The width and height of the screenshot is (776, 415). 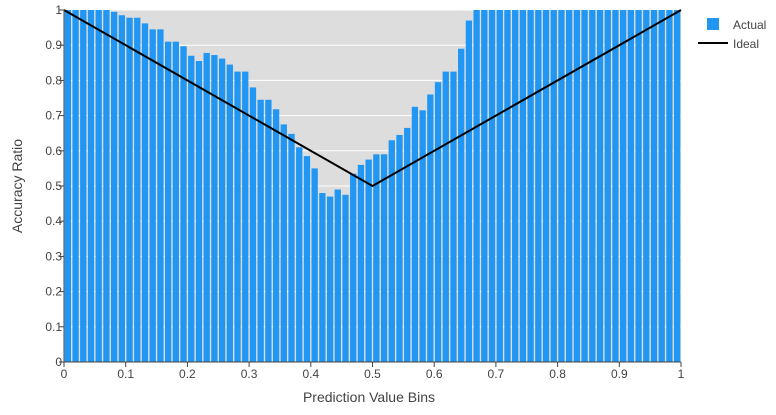 What do you see at coordinates (310, 374) in the screenshot?
I see `x-tick-label: 0.4` at bounding box center [310, 374].